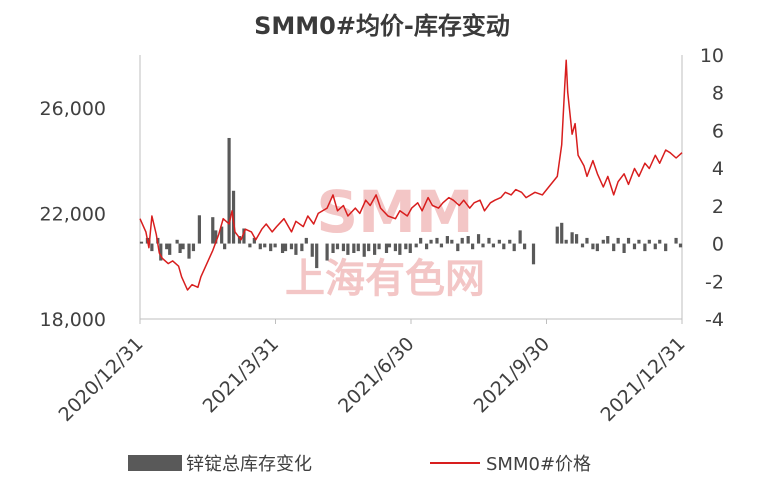 The image size is (764, 494). What do you see at coordinates (359, 464) in the screenshot?
I see `legend: 锌锭总库存变化 SMM0#价格` at bounding box center [359, 464].